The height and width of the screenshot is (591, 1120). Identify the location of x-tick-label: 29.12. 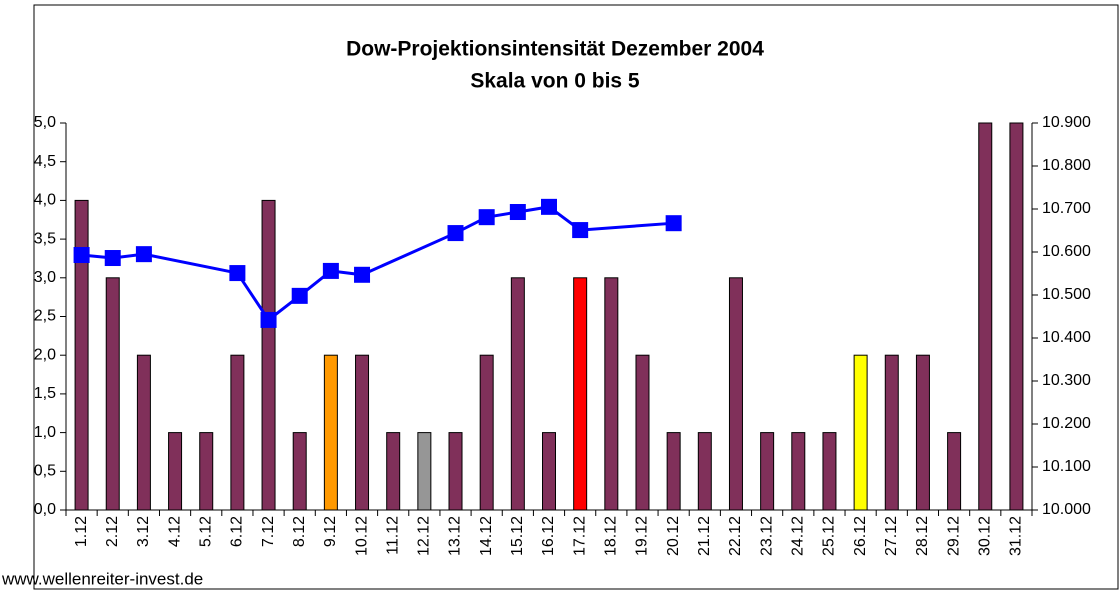
(953, 536).